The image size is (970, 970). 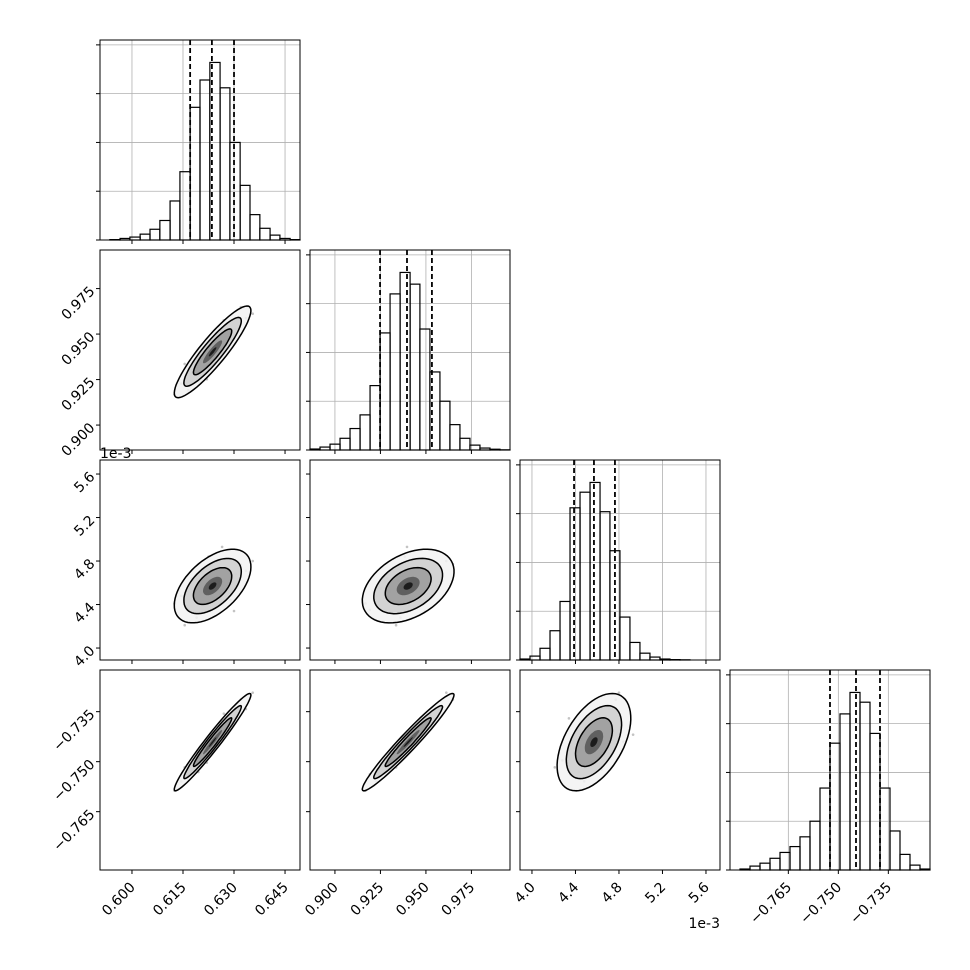 I want to click on x-tick-label: 5.6, so click(x=699, y=892).